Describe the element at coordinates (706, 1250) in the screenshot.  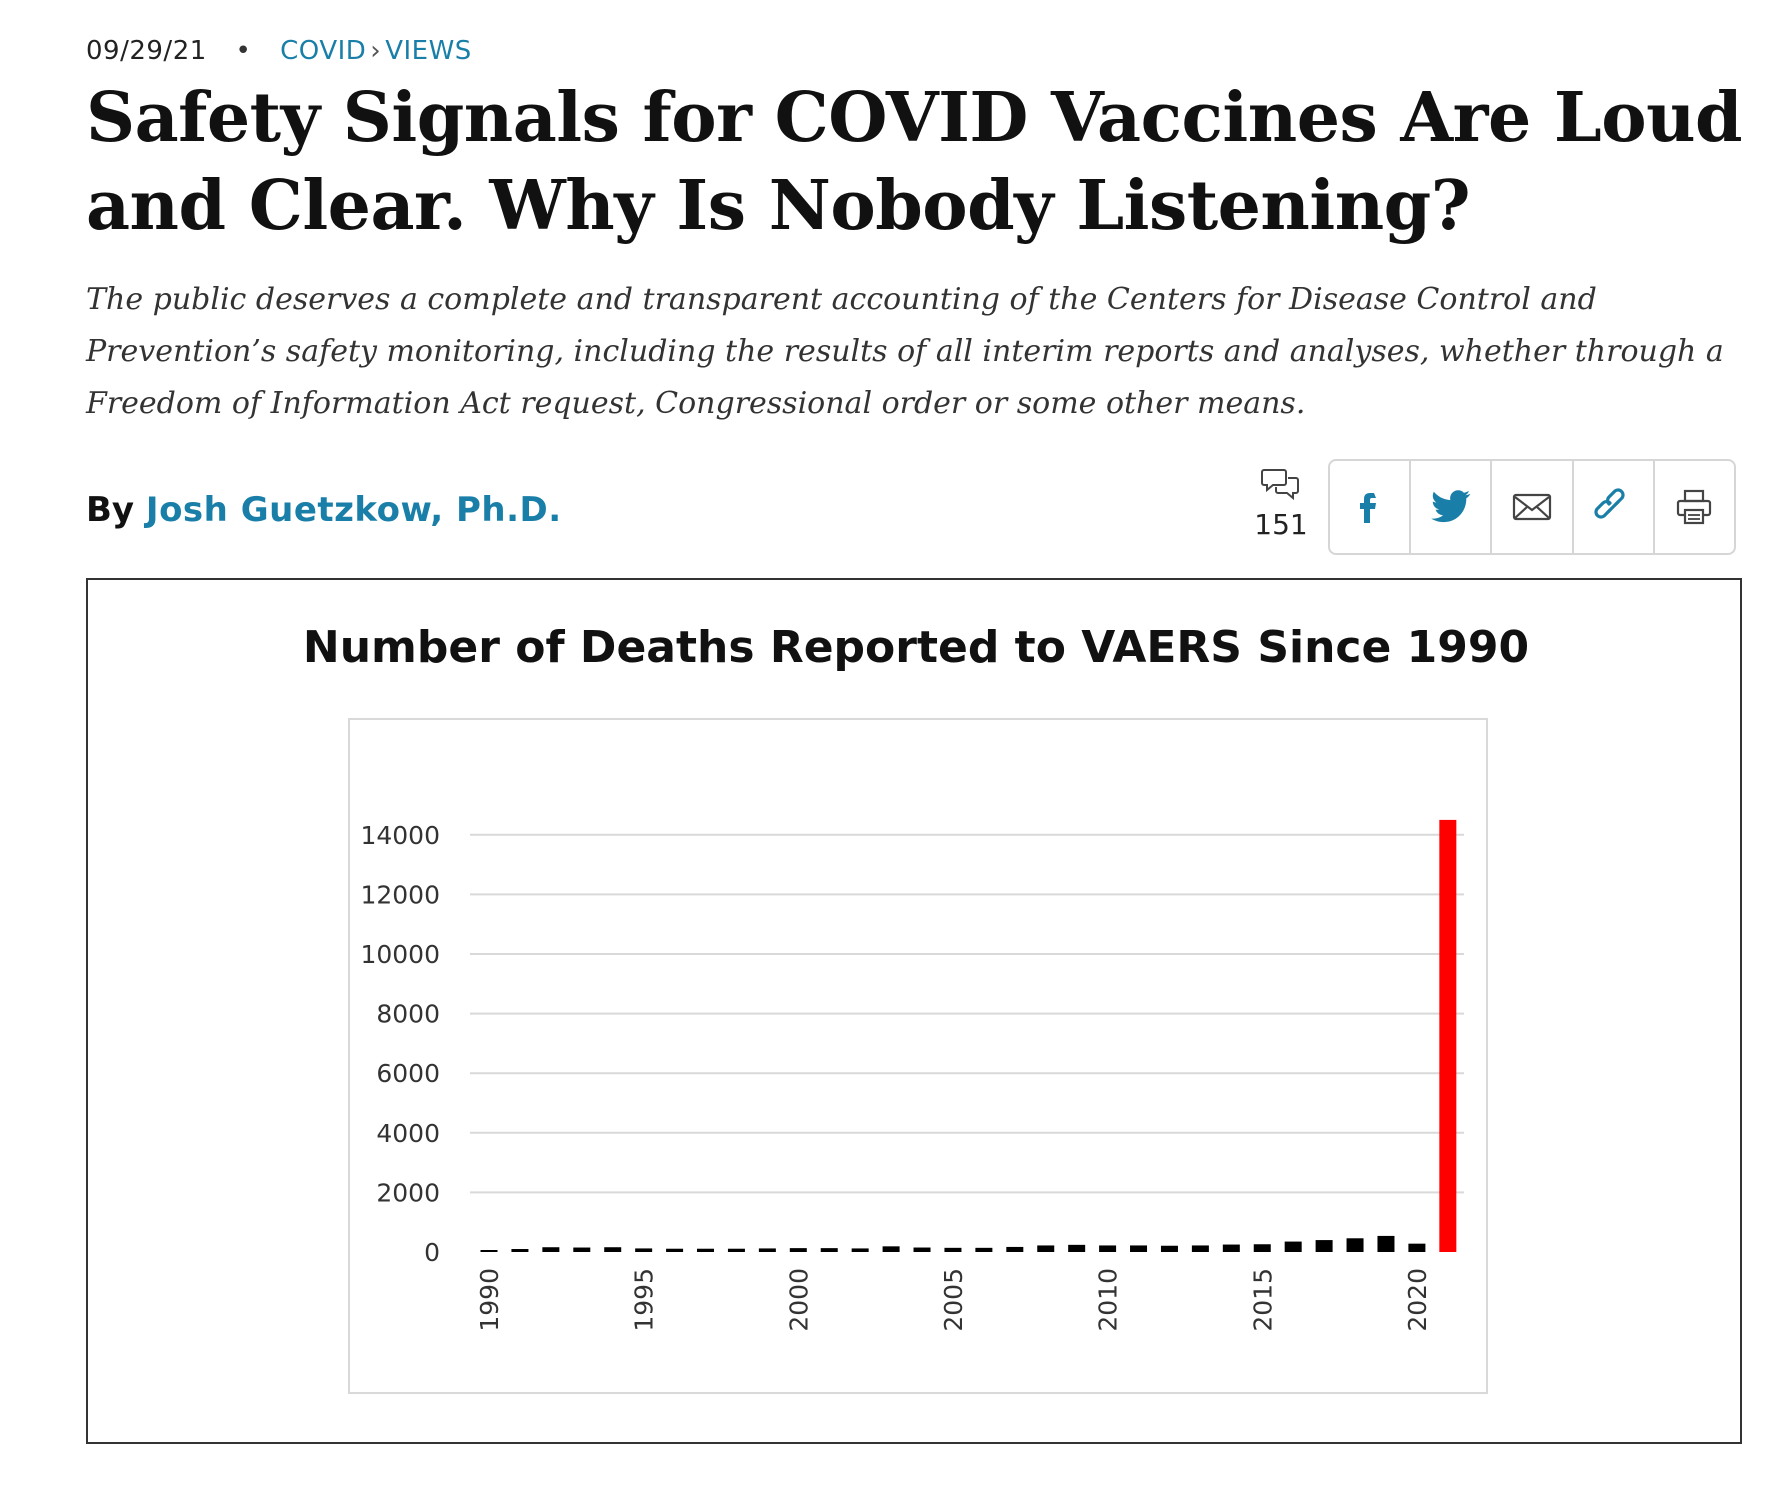
I see `bar-1997` at that location.